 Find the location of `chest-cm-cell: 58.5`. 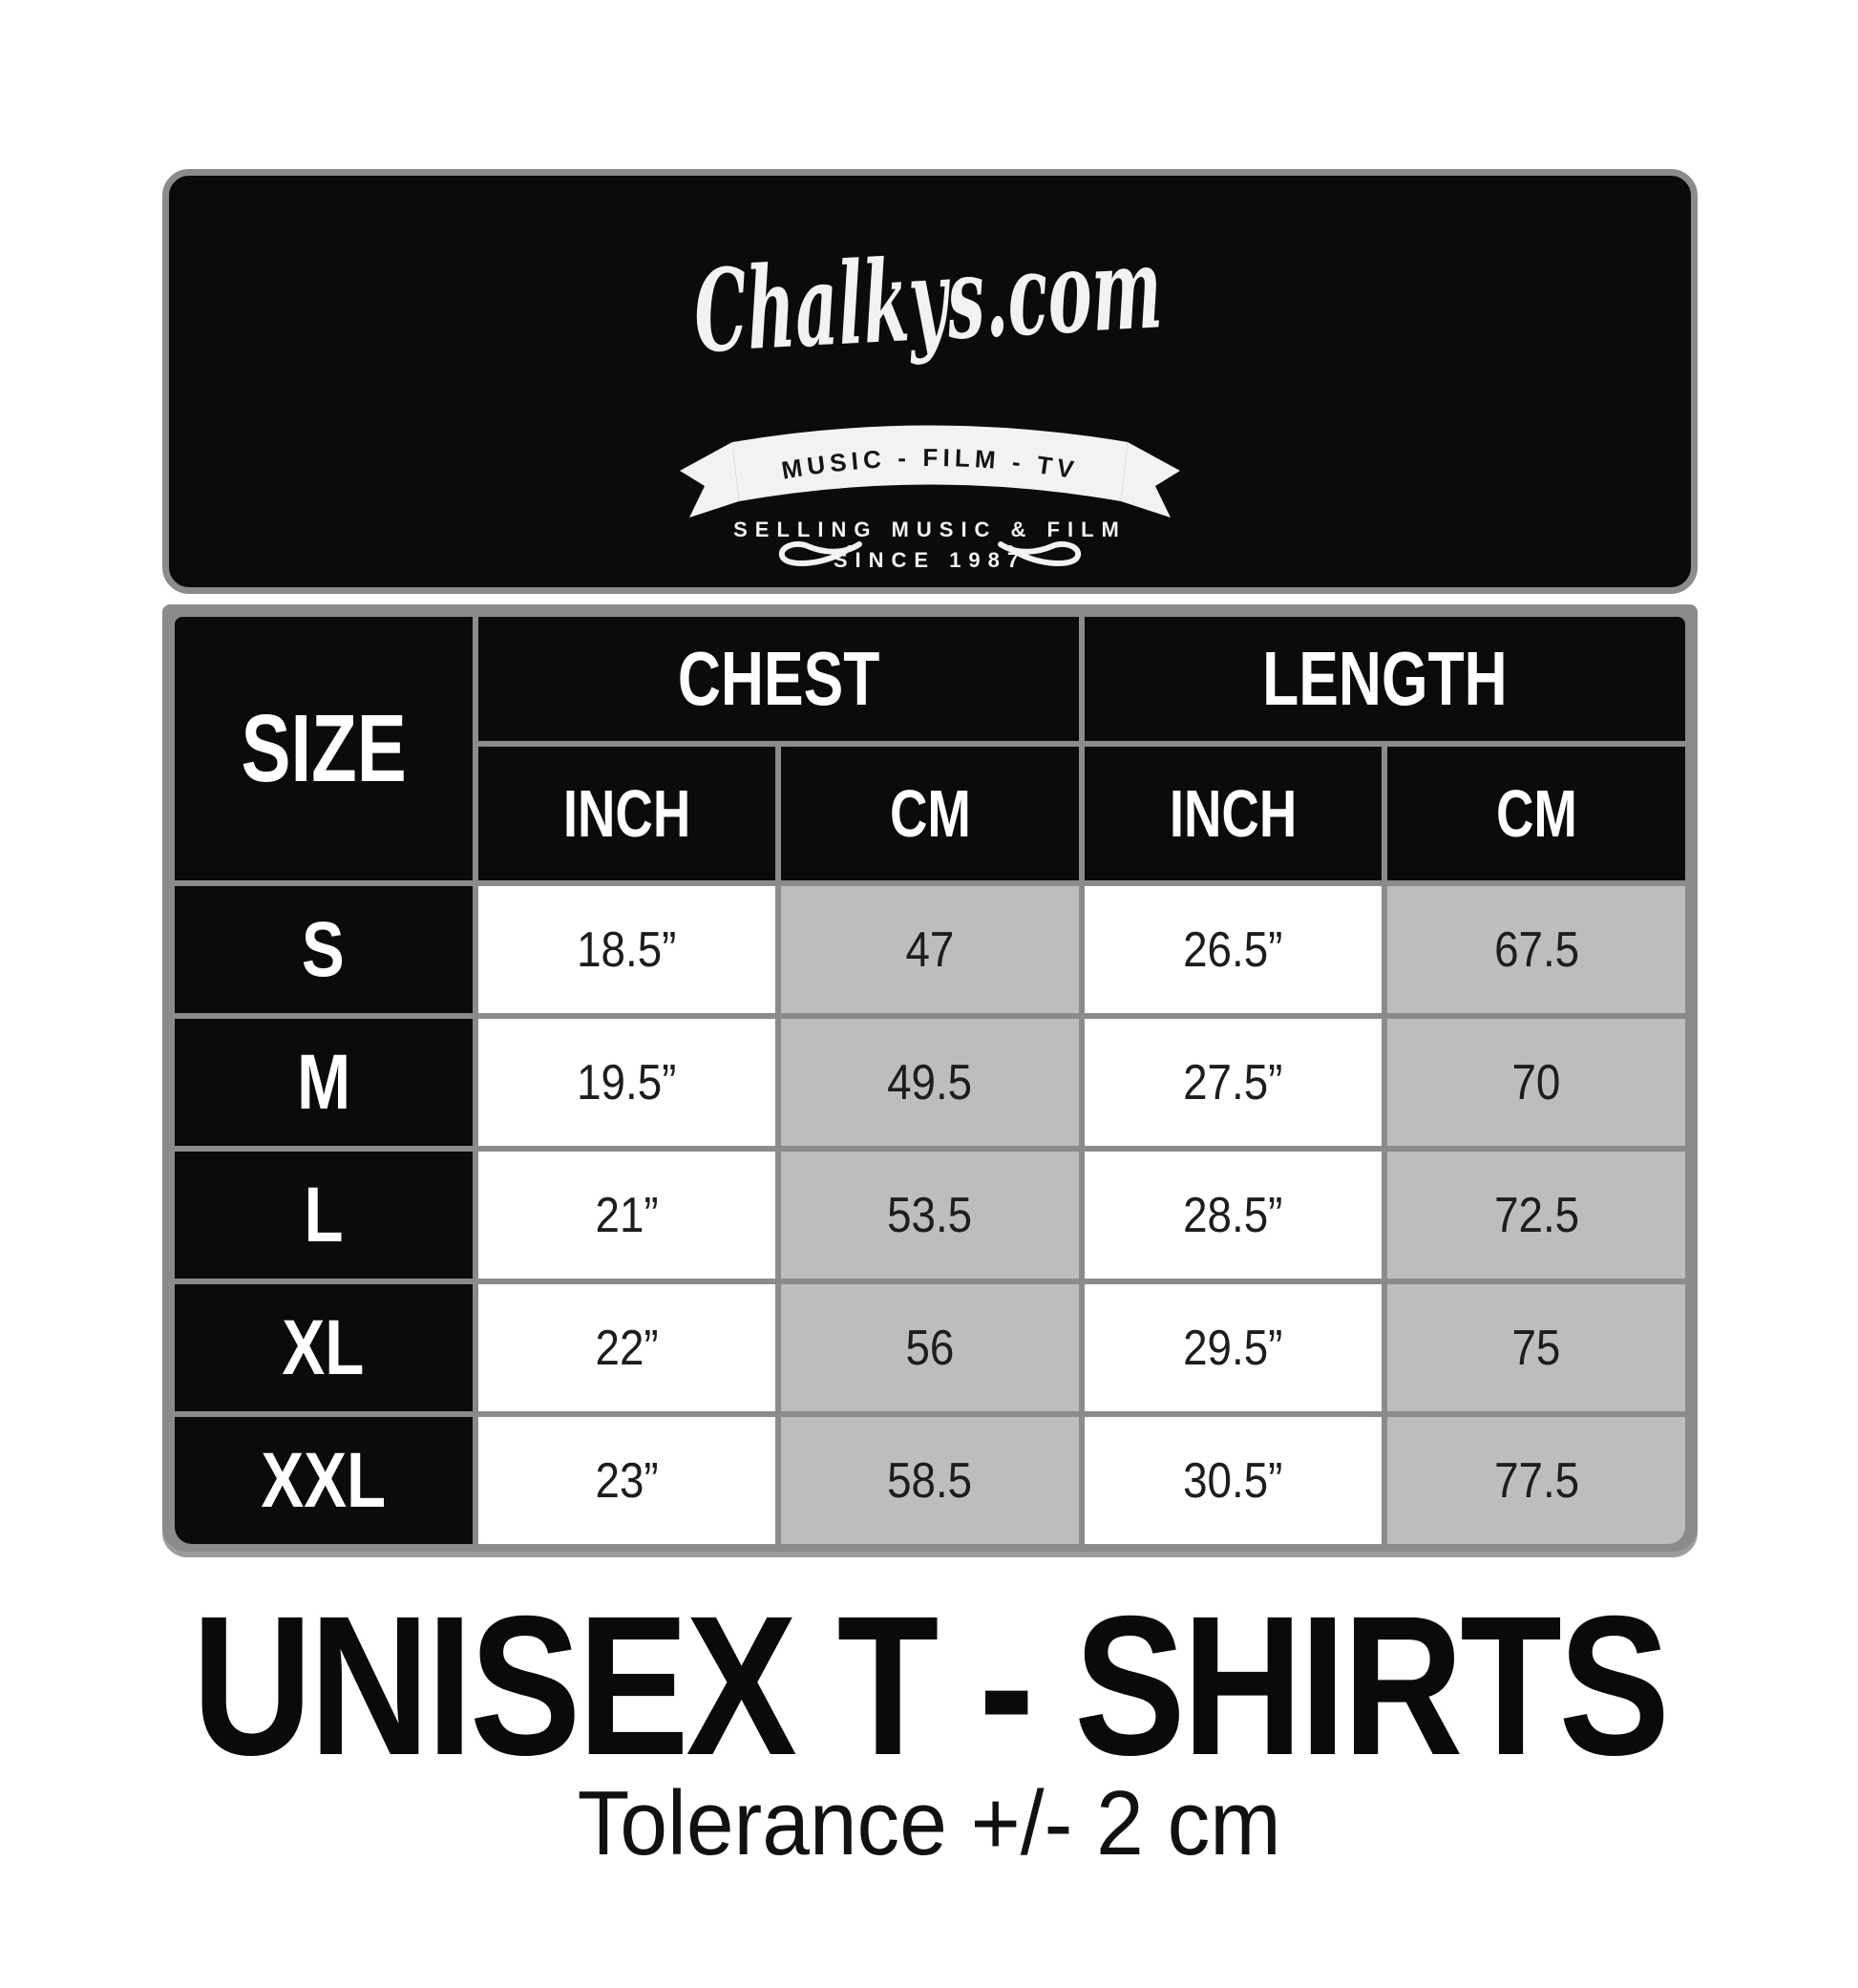

chest-cm-cell: 58.5 is located at coordinates (930, 1481).